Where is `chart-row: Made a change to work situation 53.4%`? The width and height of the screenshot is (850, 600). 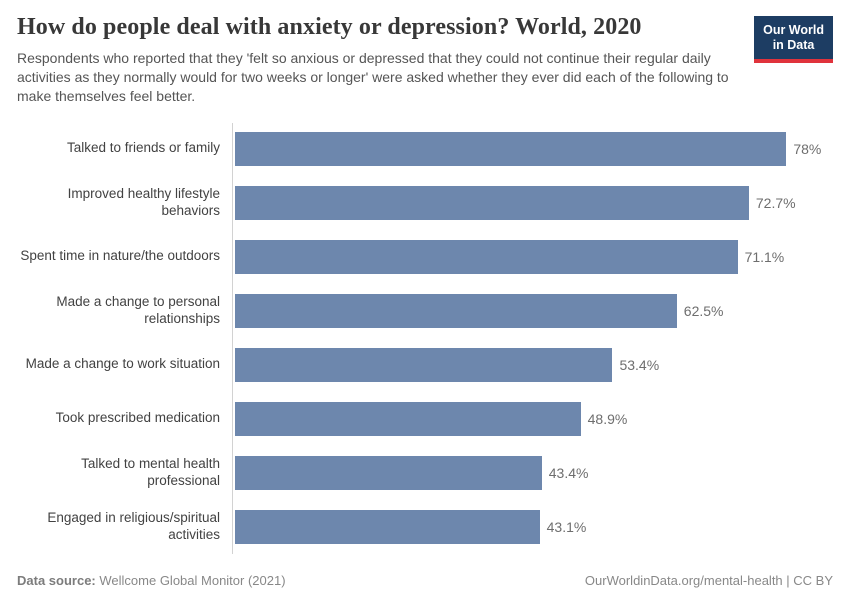 chart-row: Made a change to work situation 53.4% is located at coordinates (425, 364).